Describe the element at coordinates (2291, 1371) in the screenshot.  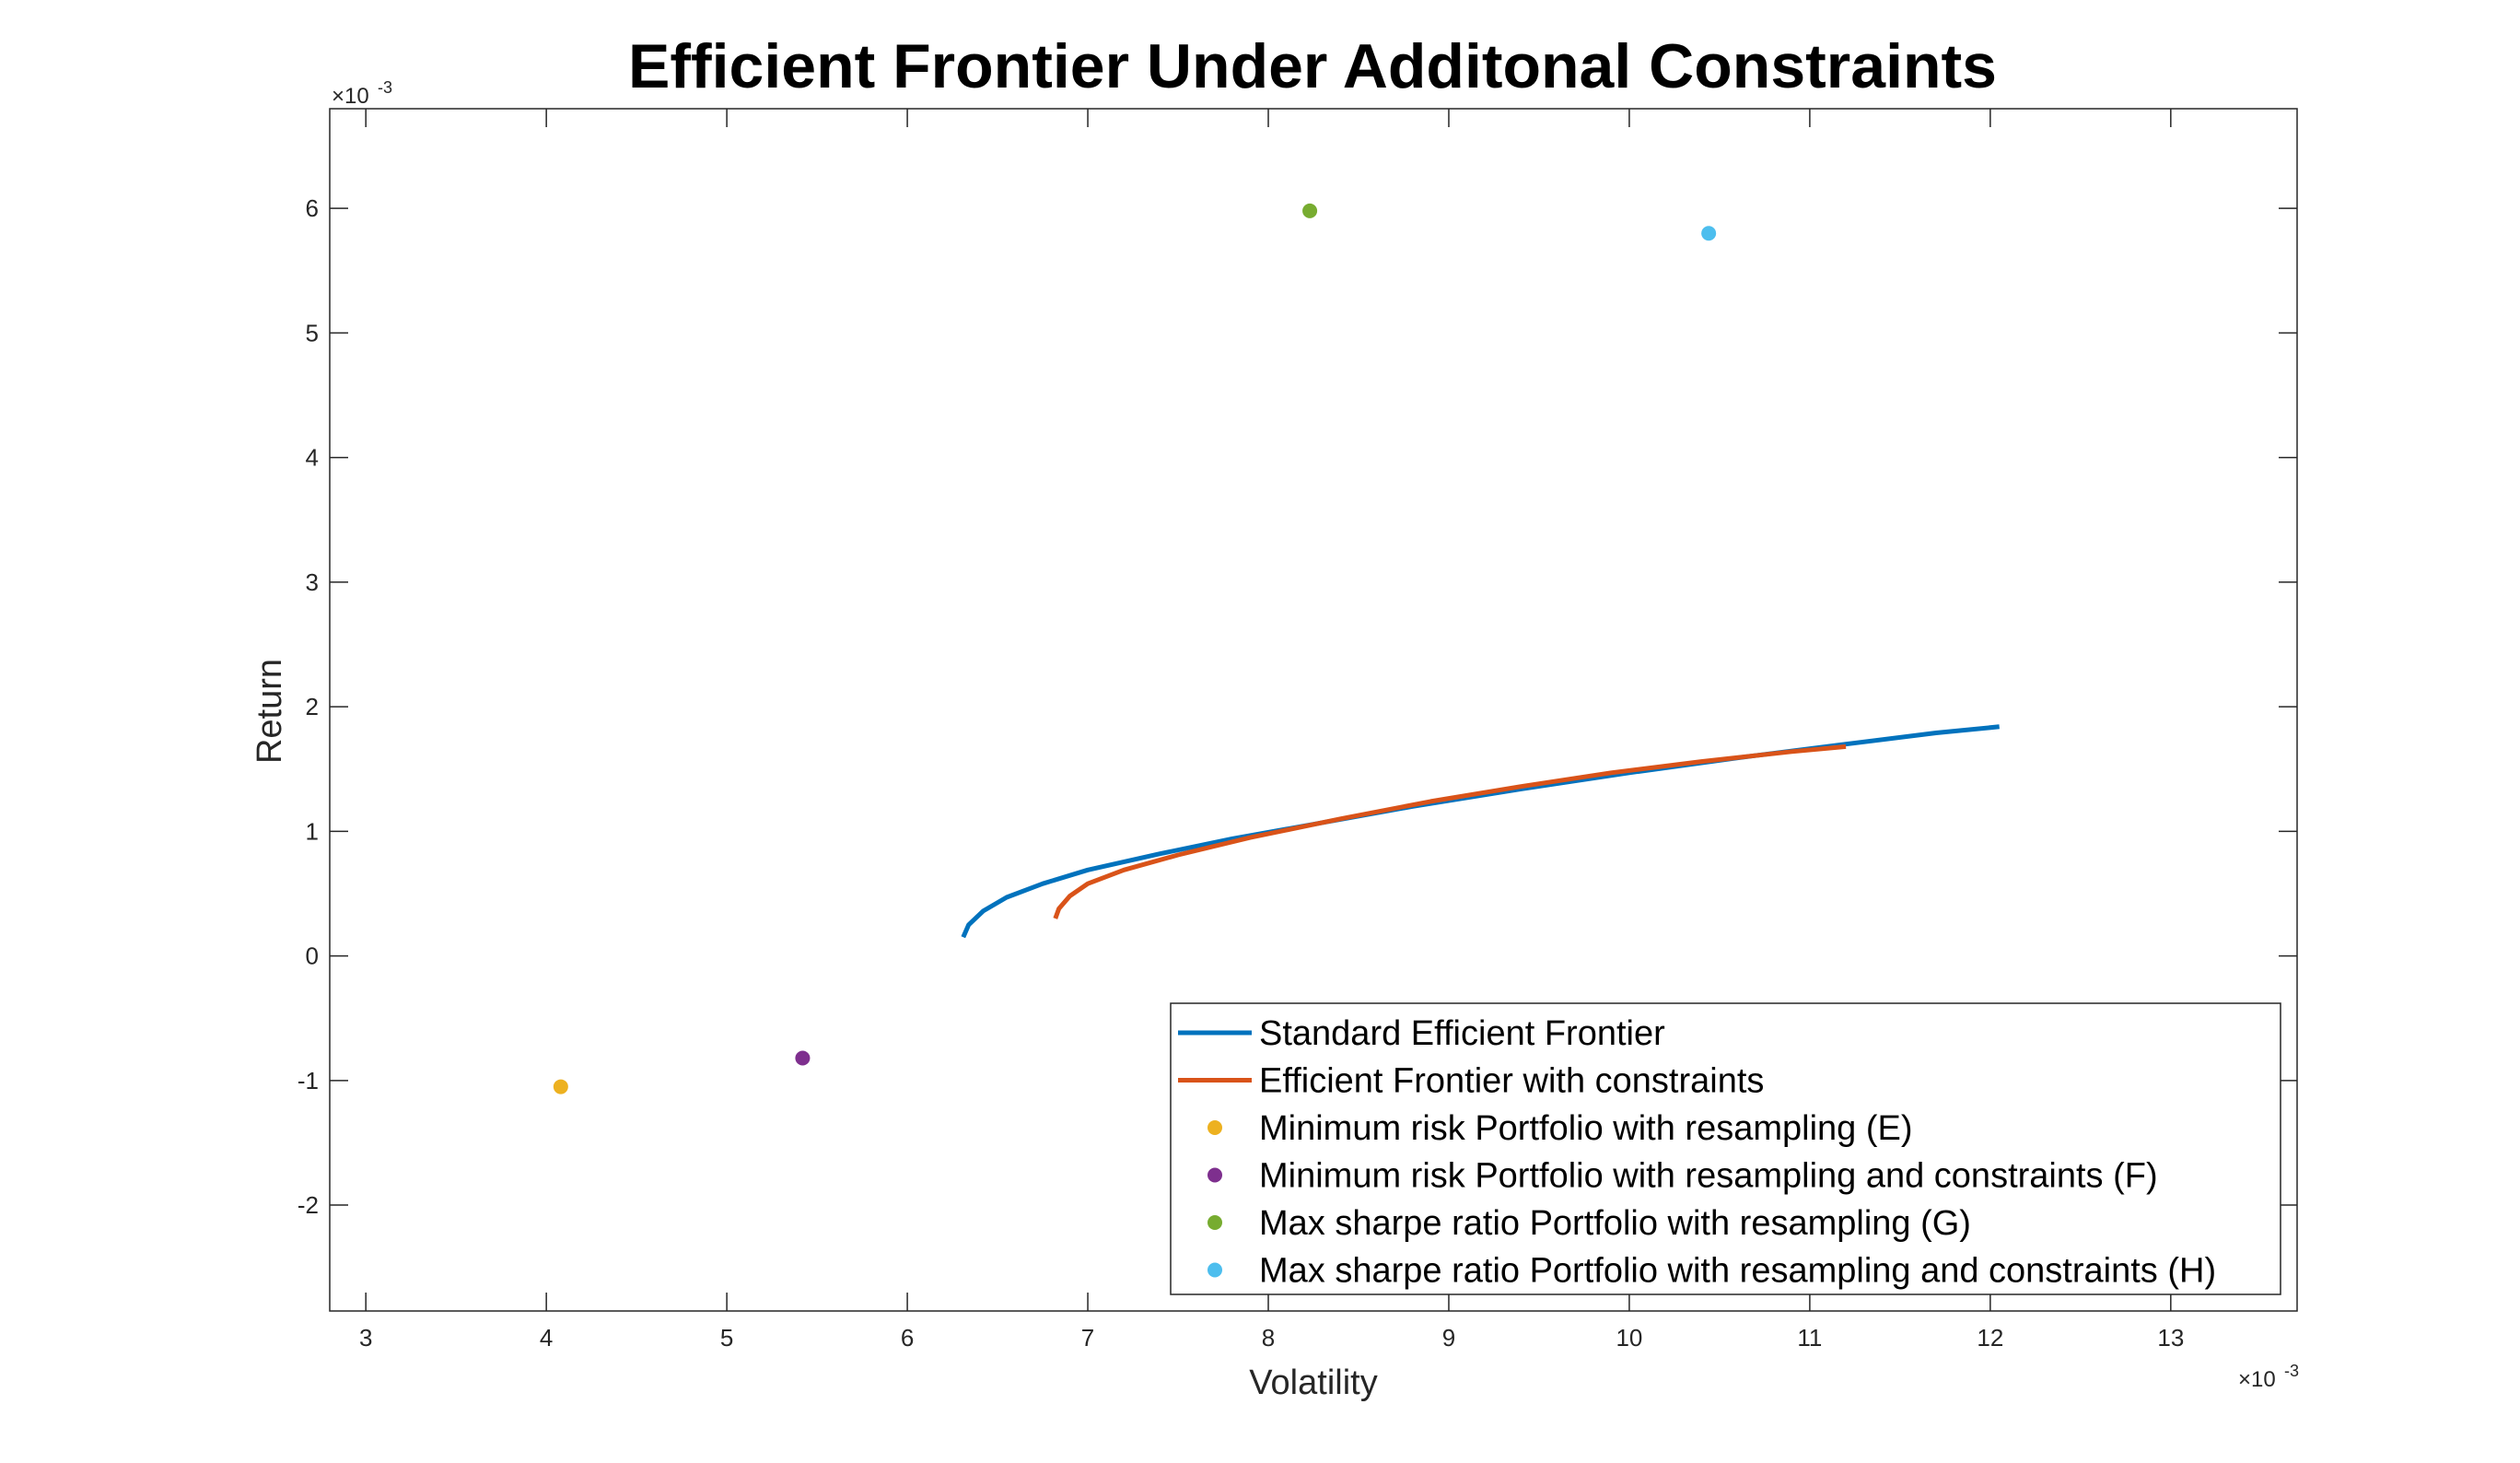
I see `x-exponent-power: -3` at that location.